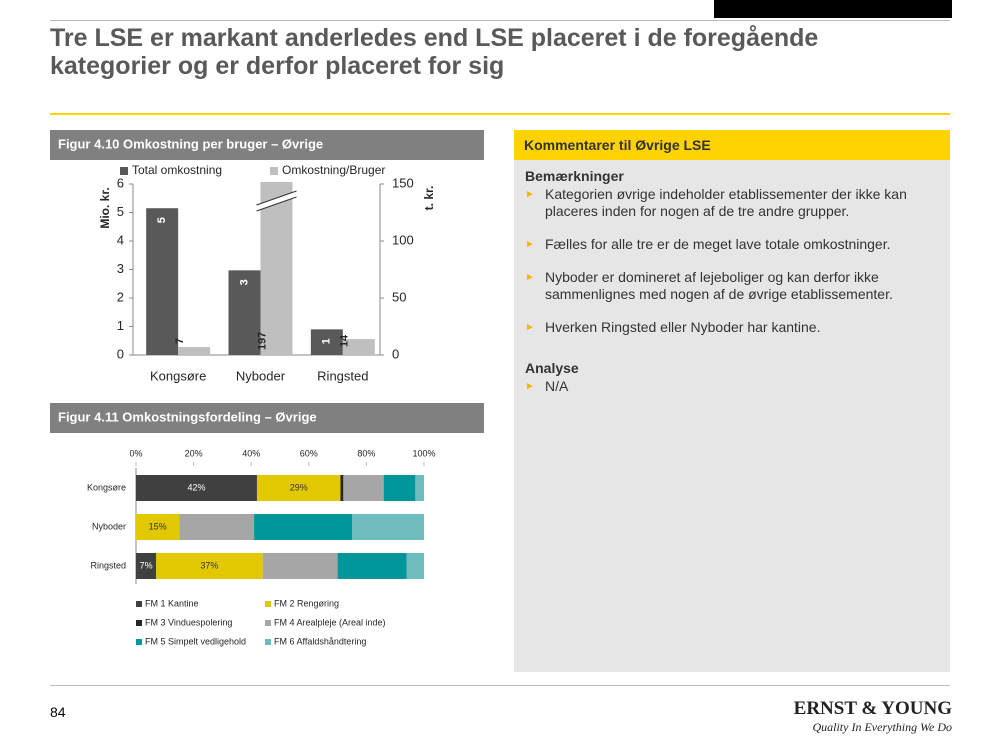 The height and width of the screenshot is (750, 1000). What do you see at coordinates (552, 368) in the screenshot?
I see `section-heading: Analyse` at bounding box center [552, 368].